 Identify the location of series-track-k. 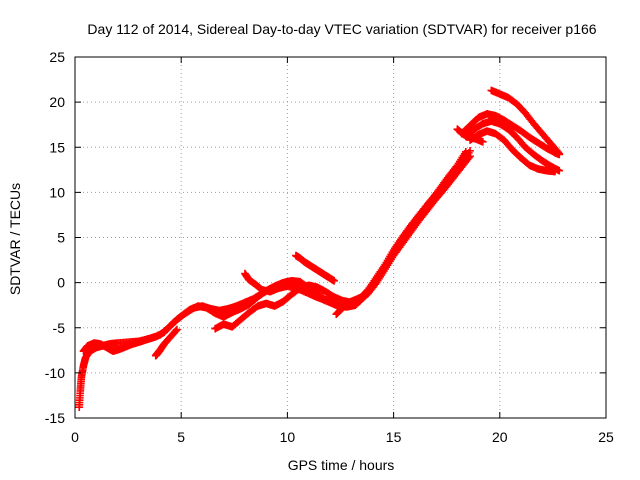
(525, 122).